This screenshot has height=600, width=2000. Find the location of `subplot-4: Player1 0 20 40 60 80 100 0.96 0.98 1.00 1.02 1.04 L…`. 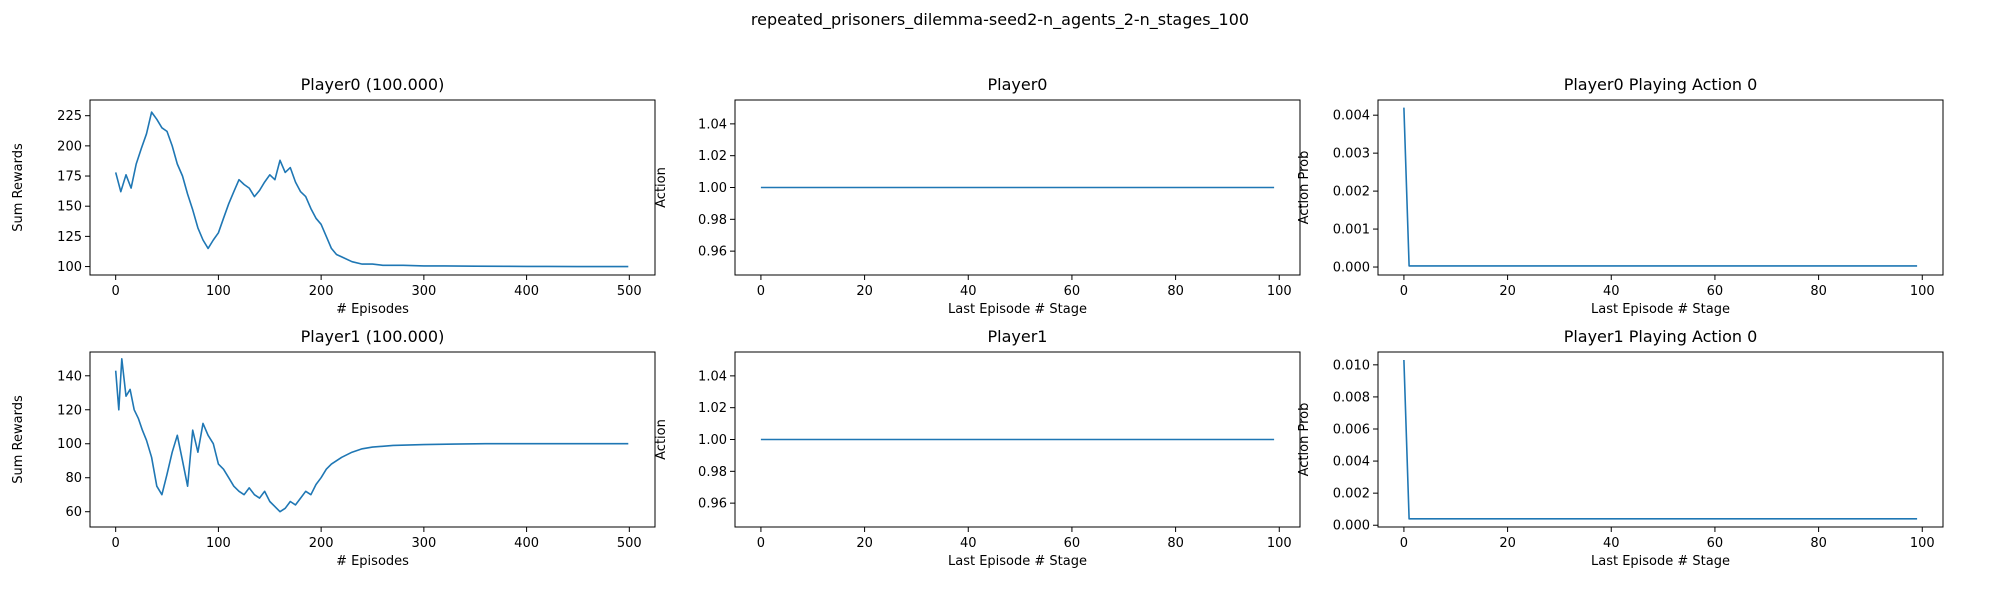

subplot-4: Player1 0 20 40 60 80 100 0.96 0.98 1.00 1.02 1.04 L… is located at coordinates (977, 448).